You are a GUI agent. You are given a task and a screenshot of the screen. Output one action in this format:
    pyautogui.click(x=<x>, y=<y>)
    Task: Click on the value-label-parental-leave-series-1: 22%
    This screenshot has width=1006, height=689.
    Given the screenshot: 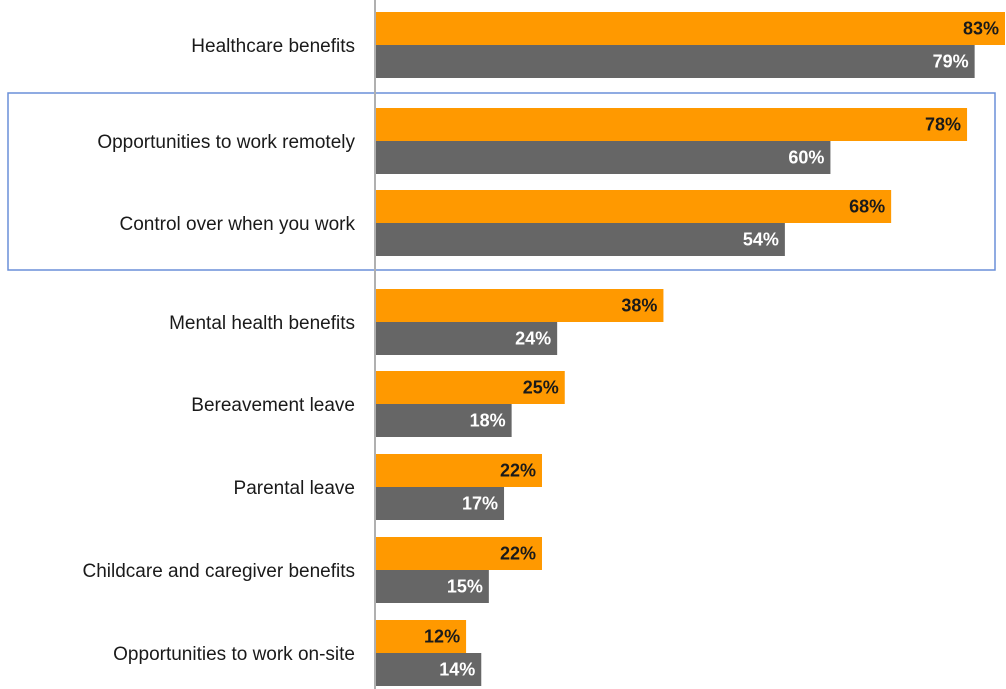 What is the action you would take?
    pyautogui.click(x=518, y=471)
    